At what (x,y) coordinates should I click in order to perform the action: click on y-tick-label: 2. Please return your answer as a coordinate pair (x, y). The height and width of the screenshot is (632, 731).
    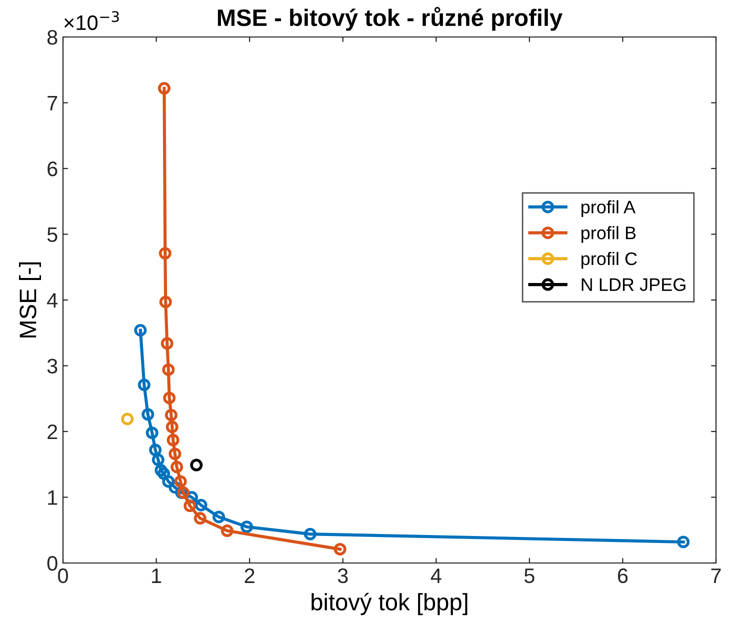
    Looking at the image, I should click on (53, 432).